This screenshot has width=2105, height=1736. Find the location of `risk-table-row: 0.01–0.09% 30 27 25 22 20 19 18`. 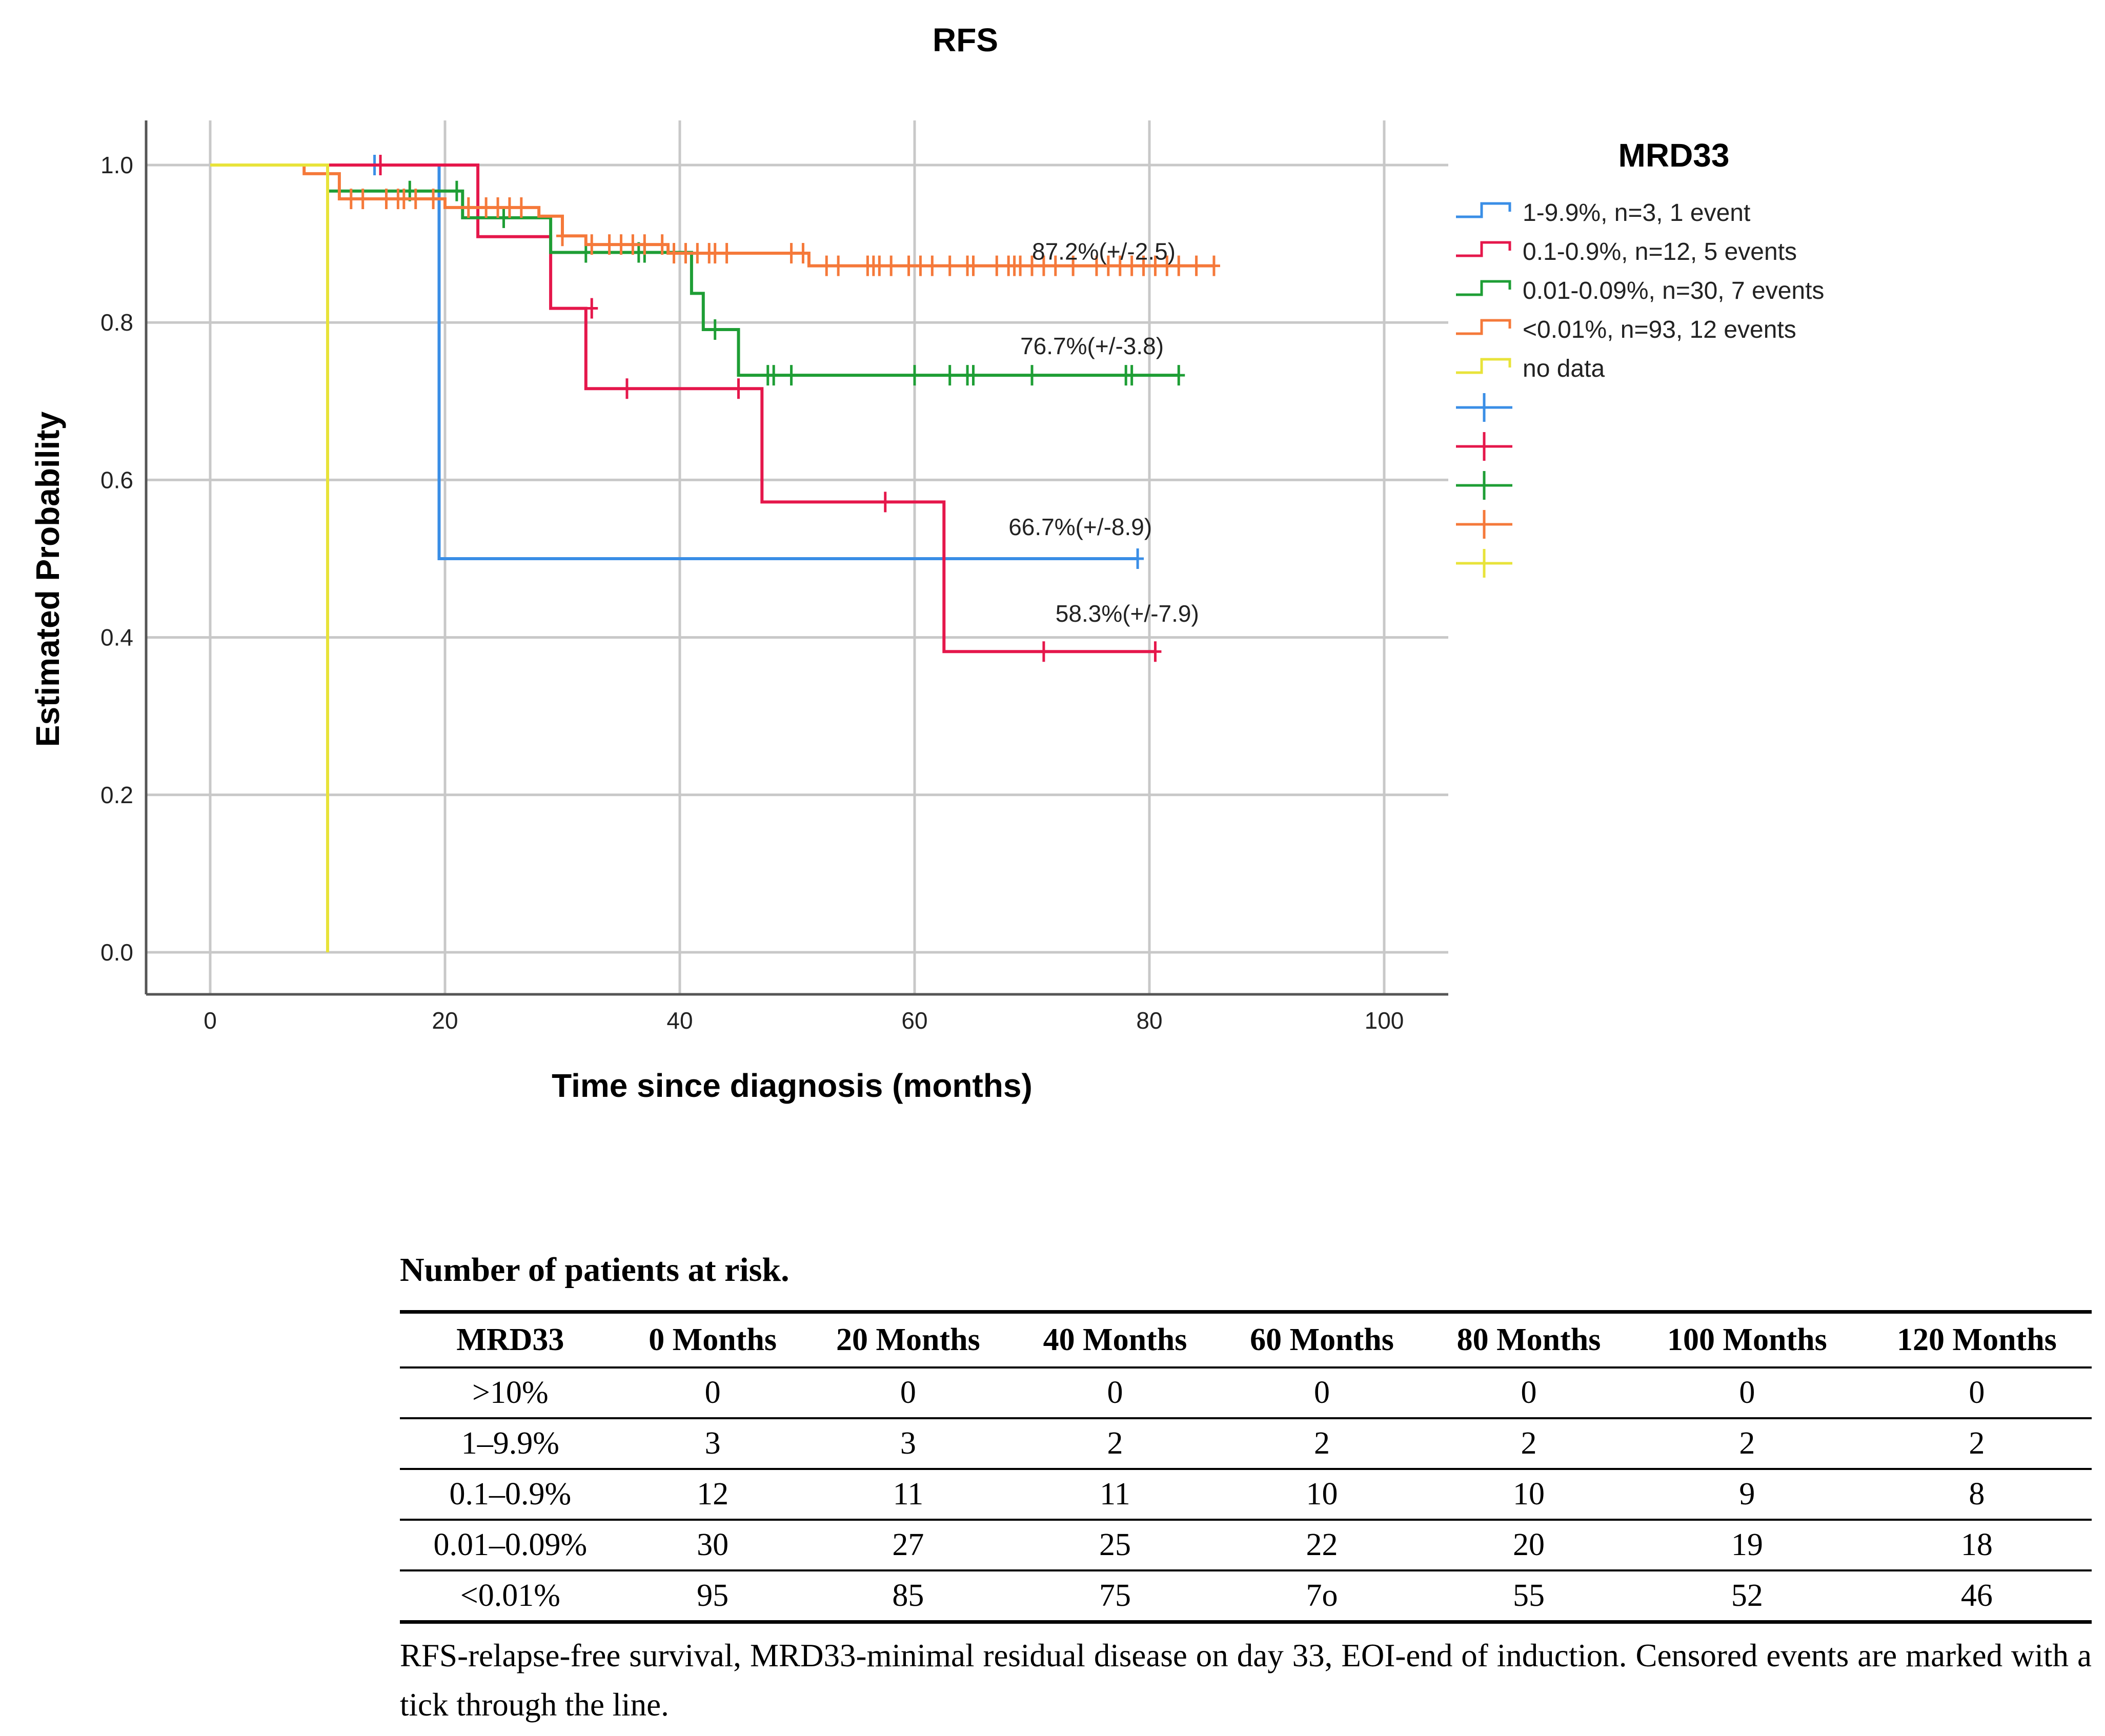

risk-table-row: 0.01–0.09% 30 27 25 22 20 19 18 is located at coordinates (1246, 1545).